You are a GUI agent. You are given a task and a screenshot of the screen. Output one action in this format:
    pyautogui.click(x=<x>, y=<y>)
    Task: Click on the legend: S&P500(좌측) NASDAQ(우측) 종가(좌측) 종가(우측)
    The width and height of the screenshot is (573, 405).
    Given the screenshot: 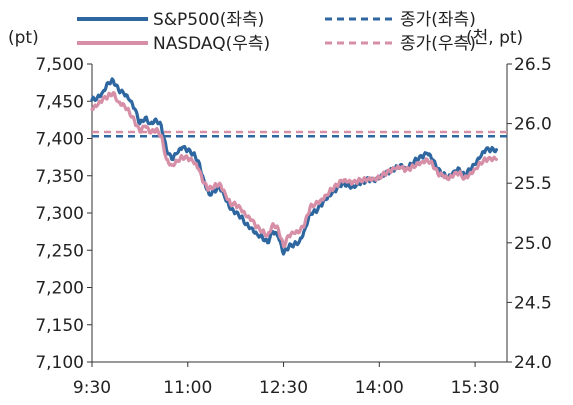 What is the action you would take?
    pyautogui.click(x=276, y=32)
    